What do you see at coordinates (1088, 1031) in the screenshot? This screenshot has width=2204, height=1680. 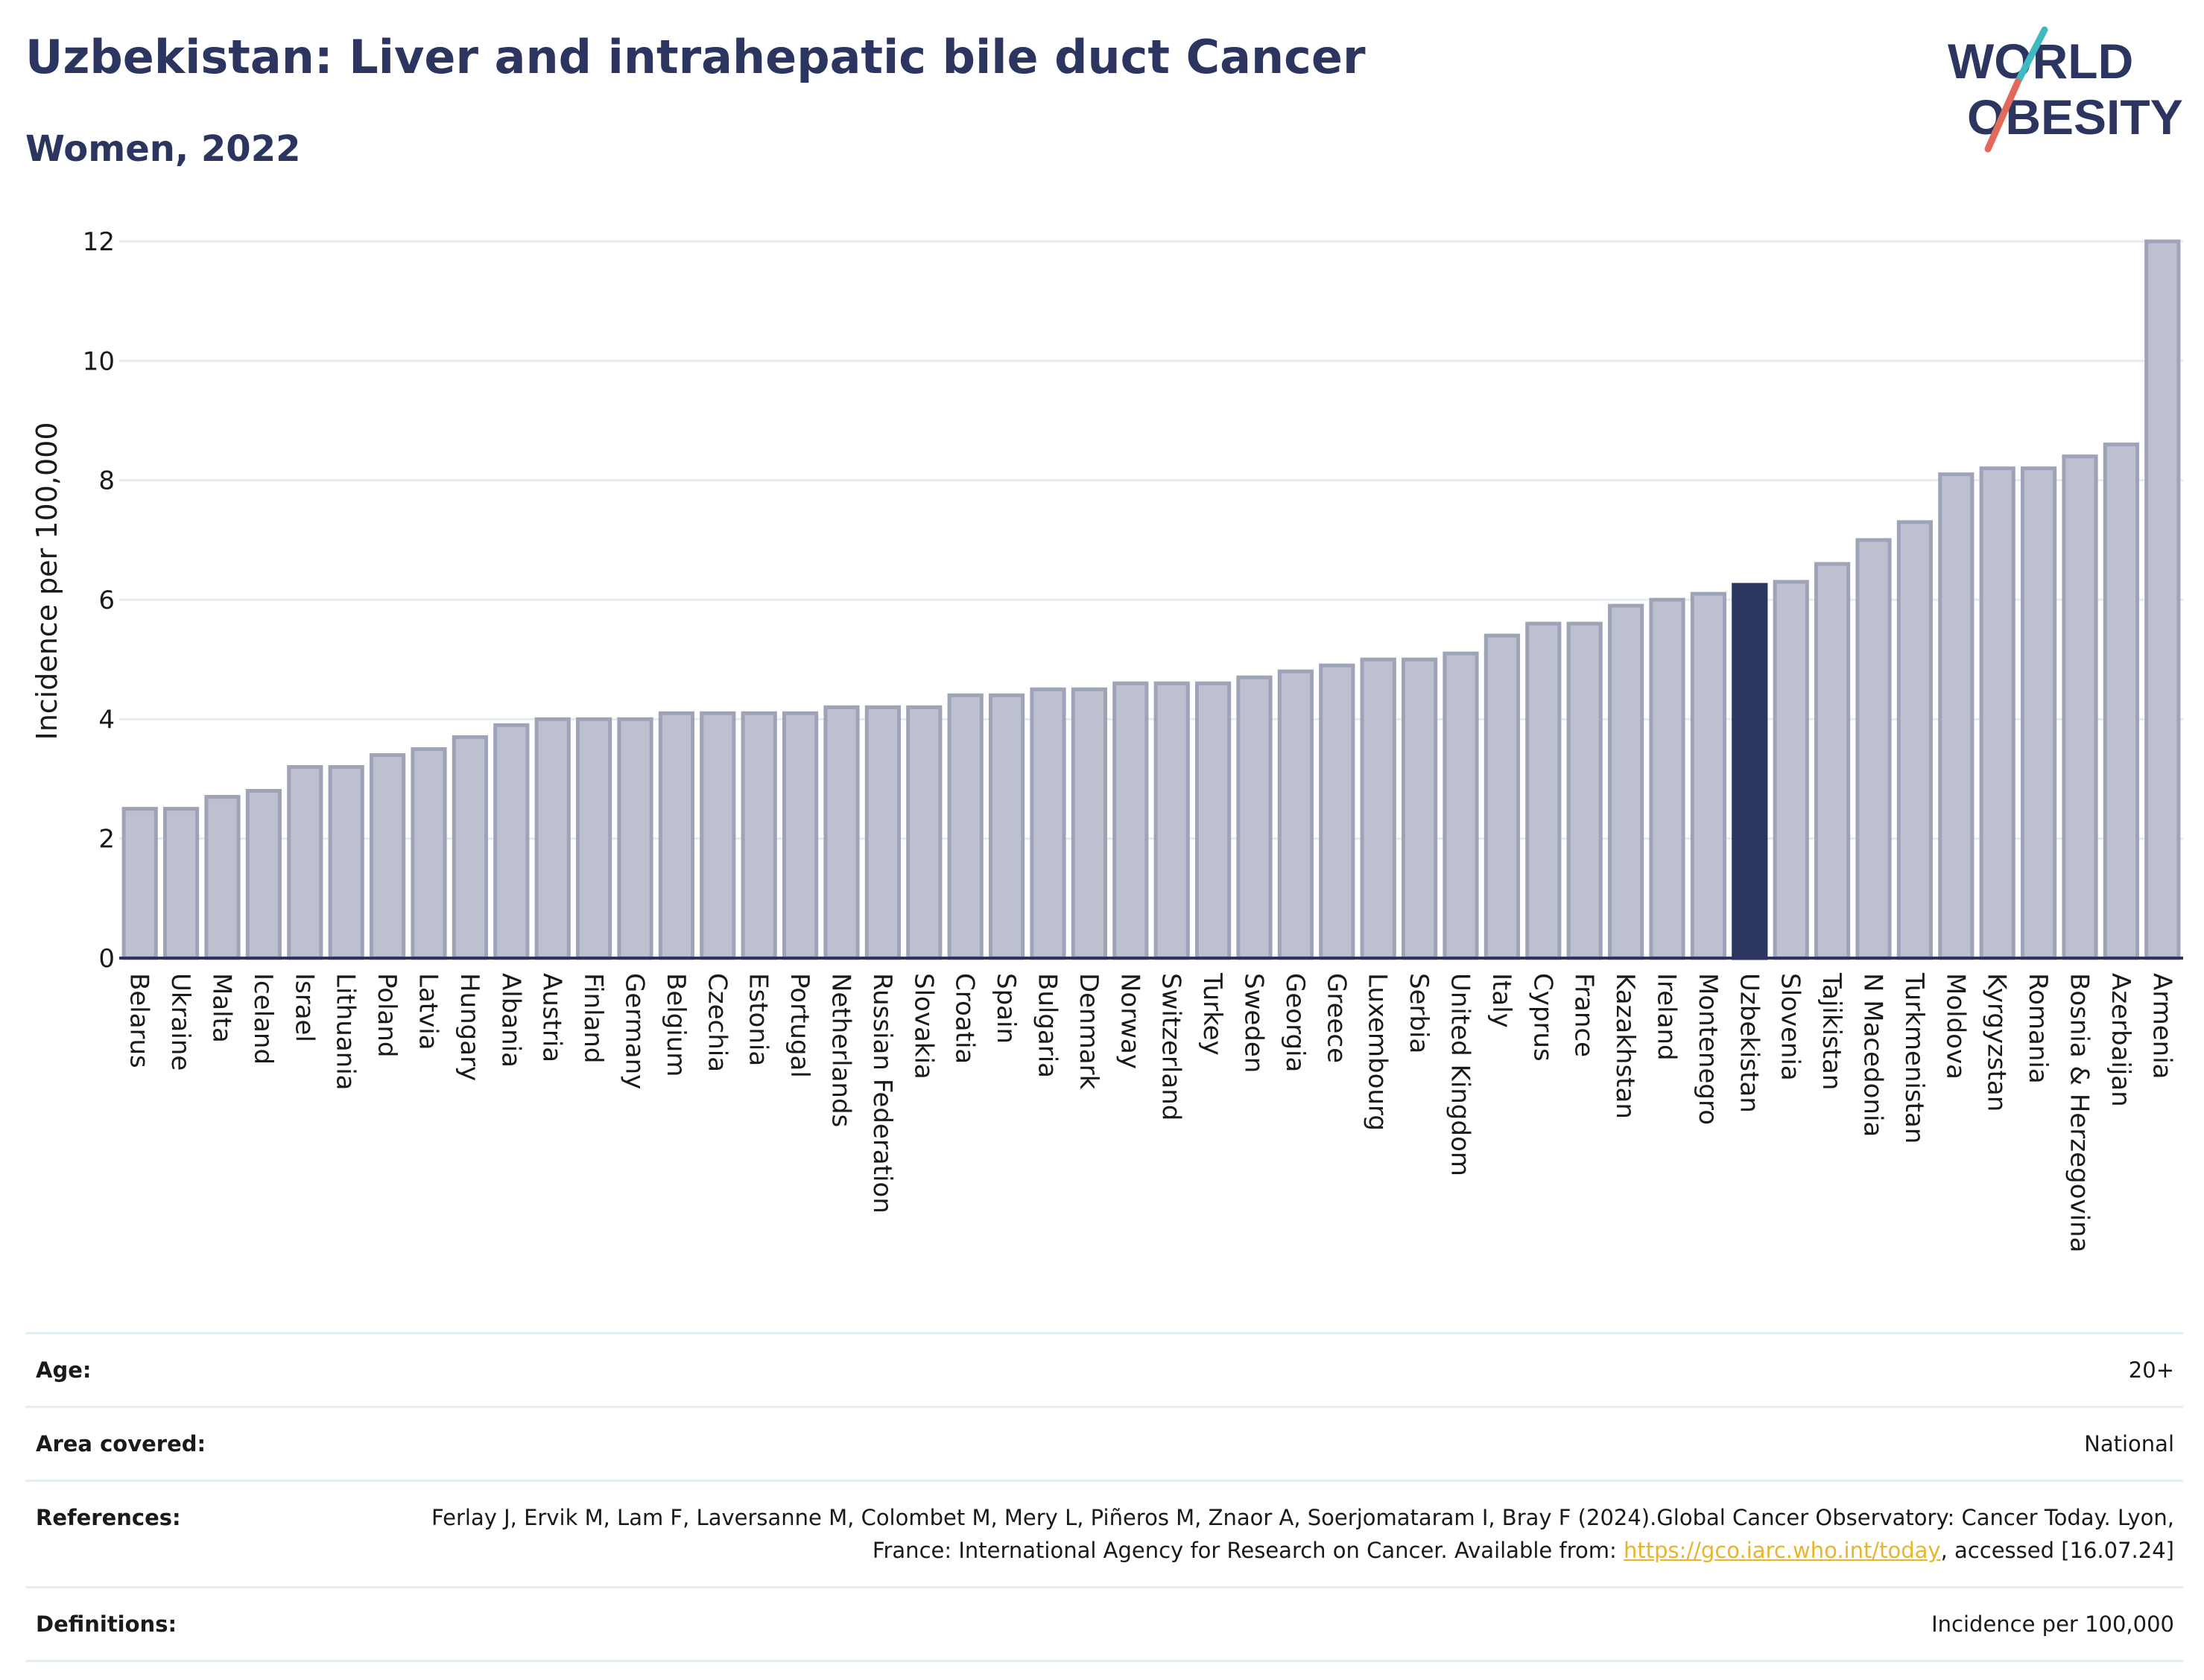 I see `x-tick-label: Denmark` at bounding box center [1088, 1031].